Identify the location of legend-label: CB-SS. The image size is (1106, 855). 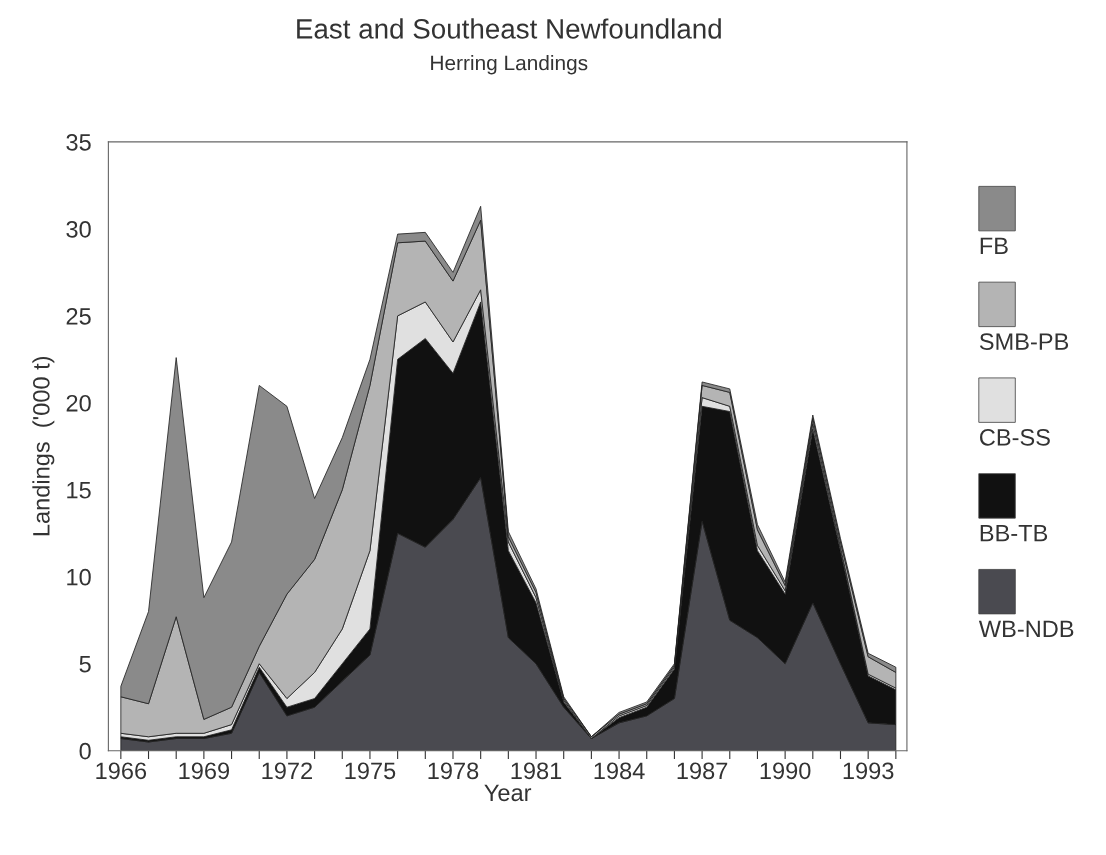
(1015, 437).